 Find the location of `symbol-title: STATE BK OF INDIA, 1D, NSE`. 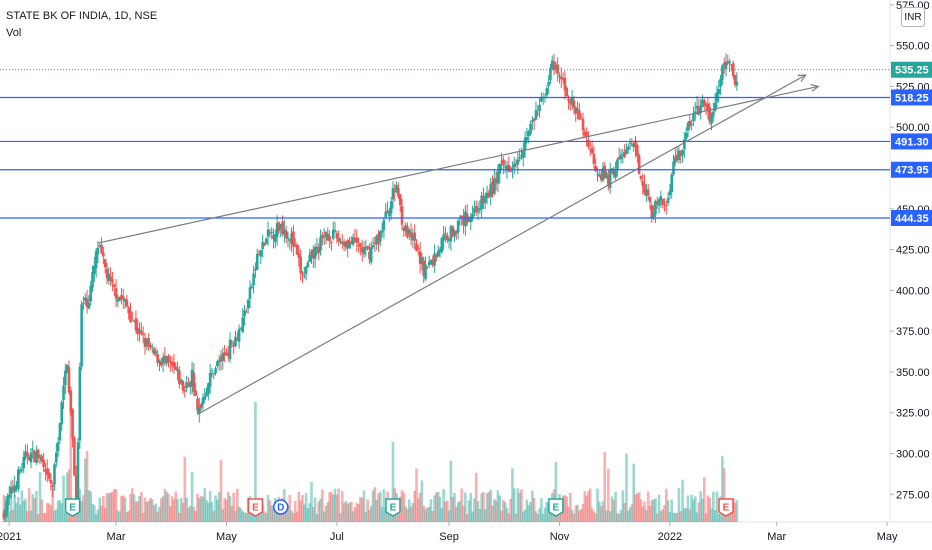

symbol-title: STATE BK OF INDIA, 1D, NSE is located at coordinates (82, 16).